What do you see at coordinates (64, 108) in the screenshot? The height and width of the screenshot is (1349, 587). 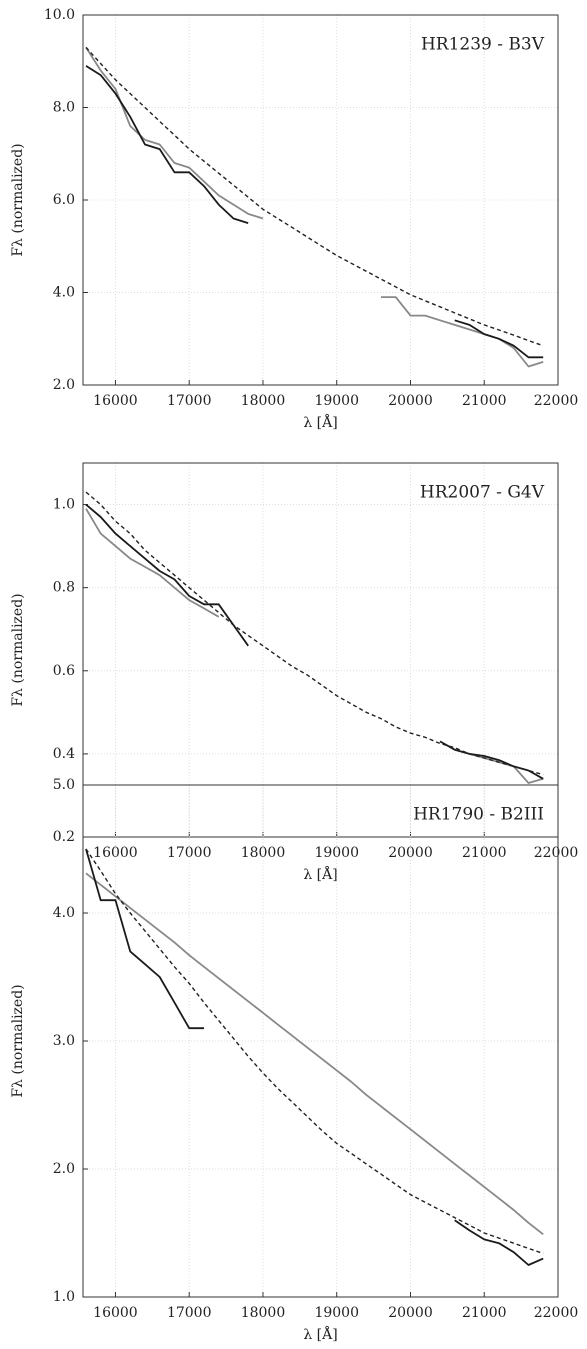 I see `y-tick-label: 8.0` at bounding box center [64, 108].